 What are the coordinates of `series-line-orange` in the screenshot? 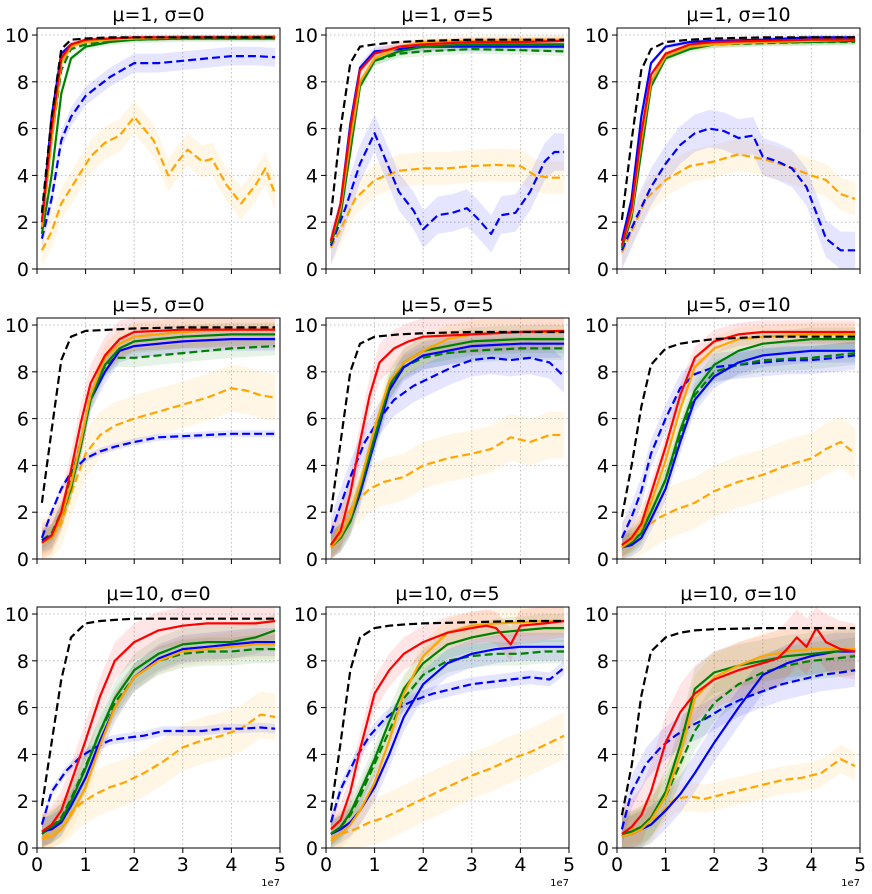 It's located at (158, 741).